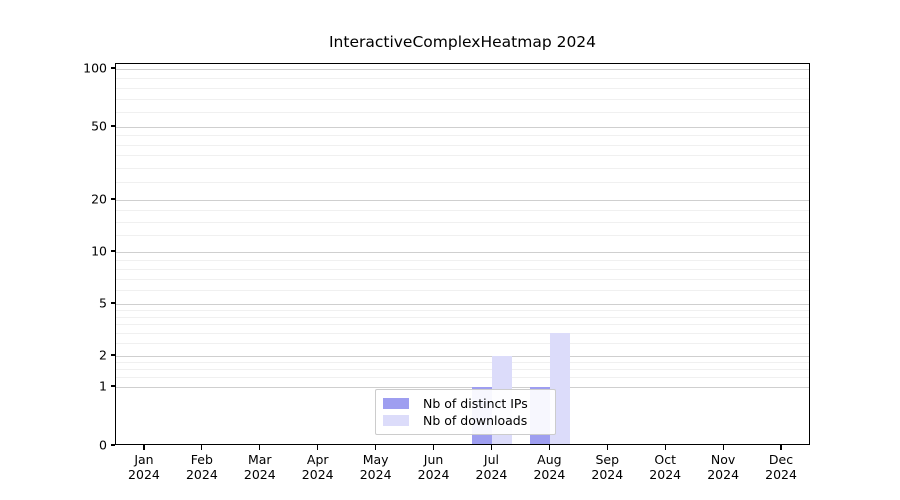 This screenshot has height=500, width=900. What do you see at coordinates (103, 445) in the screenshot?
I see `y-tick-label: 0` at bounding box center [103, 445].